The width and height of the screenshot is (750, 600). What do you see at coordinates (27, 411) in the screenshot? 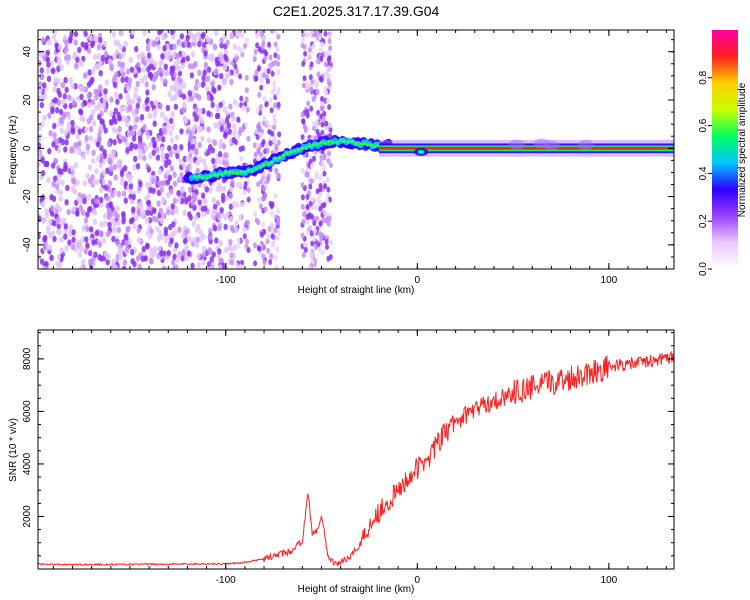
I see `y-tick-label: 6000` at bounding box center [27, 411].